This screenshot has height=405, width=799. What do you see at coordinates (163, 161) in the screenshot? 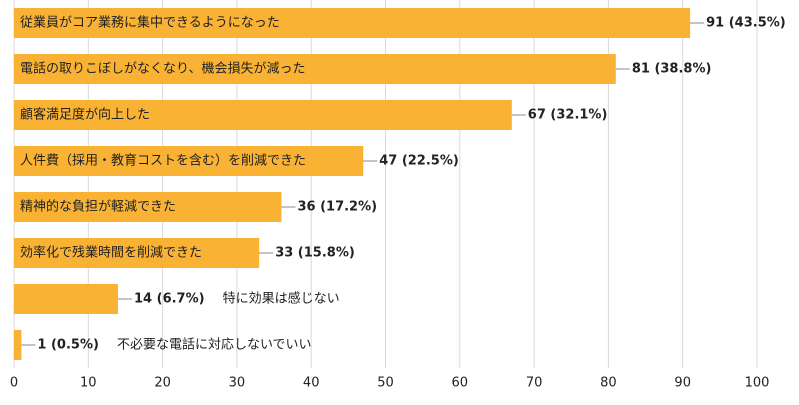
I see `category-label: 人件費（採用・教育コストを含む）を削減できた` at bounding box center [163, 161].